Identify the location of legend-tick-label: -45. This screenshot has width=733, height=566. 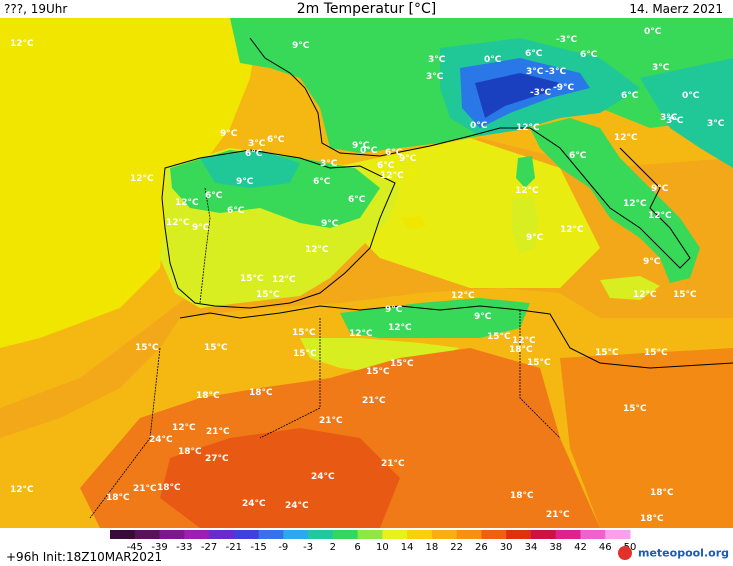
(135, 547).